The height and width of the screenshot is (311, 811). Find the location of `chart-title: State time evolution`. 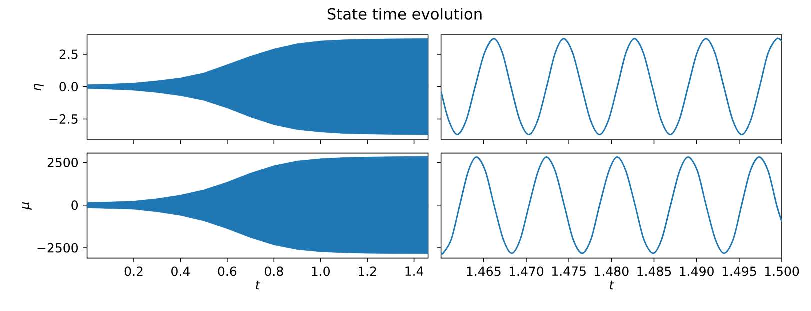

chart-title: State time evolution is located at coordinates (405, 14).